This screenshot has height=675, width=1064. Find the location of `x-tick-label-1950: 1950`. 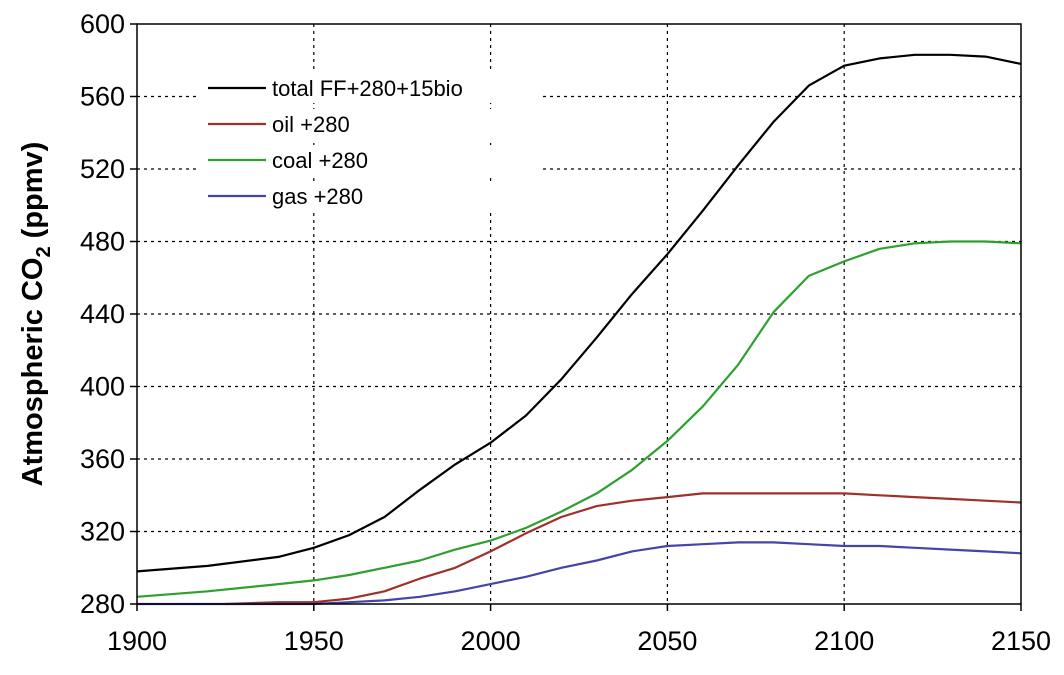

x-tick-label-1950: 1950 is located at coordinates (314, 641).